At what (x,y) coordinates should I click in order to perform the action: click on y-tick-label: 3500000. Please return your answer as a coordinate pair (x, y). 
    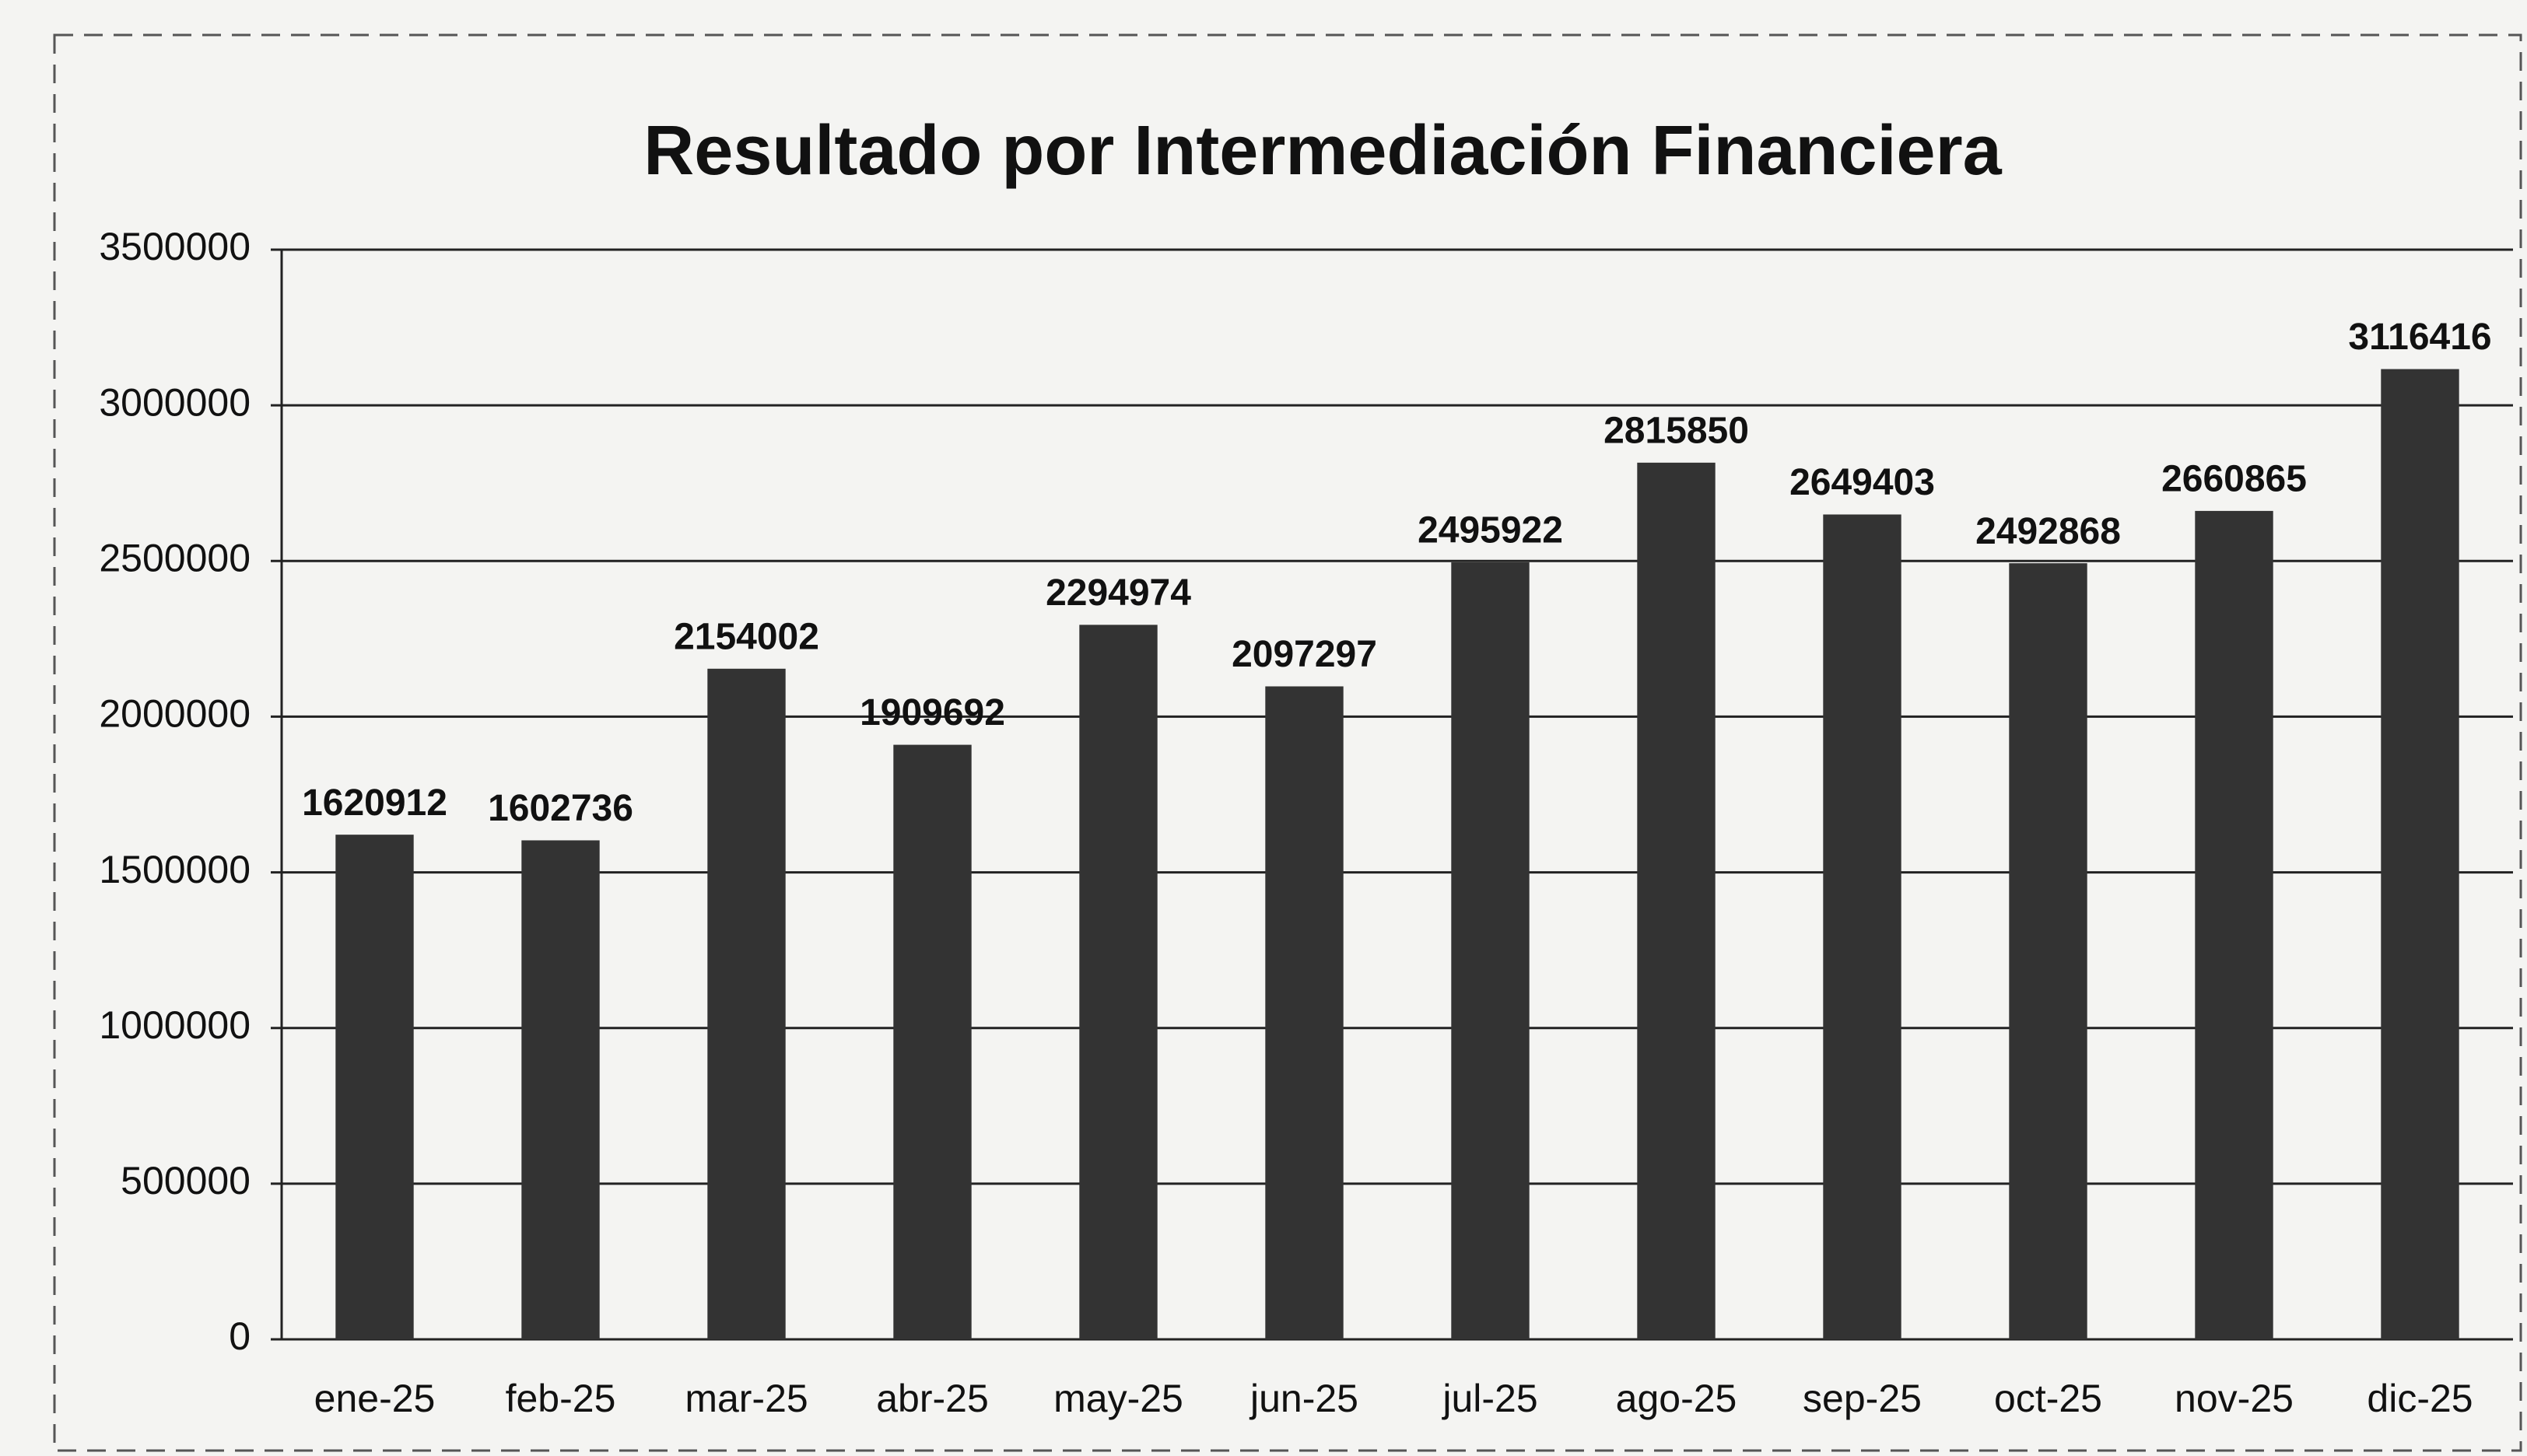
    Looking at the image, I should click on (175, 247).